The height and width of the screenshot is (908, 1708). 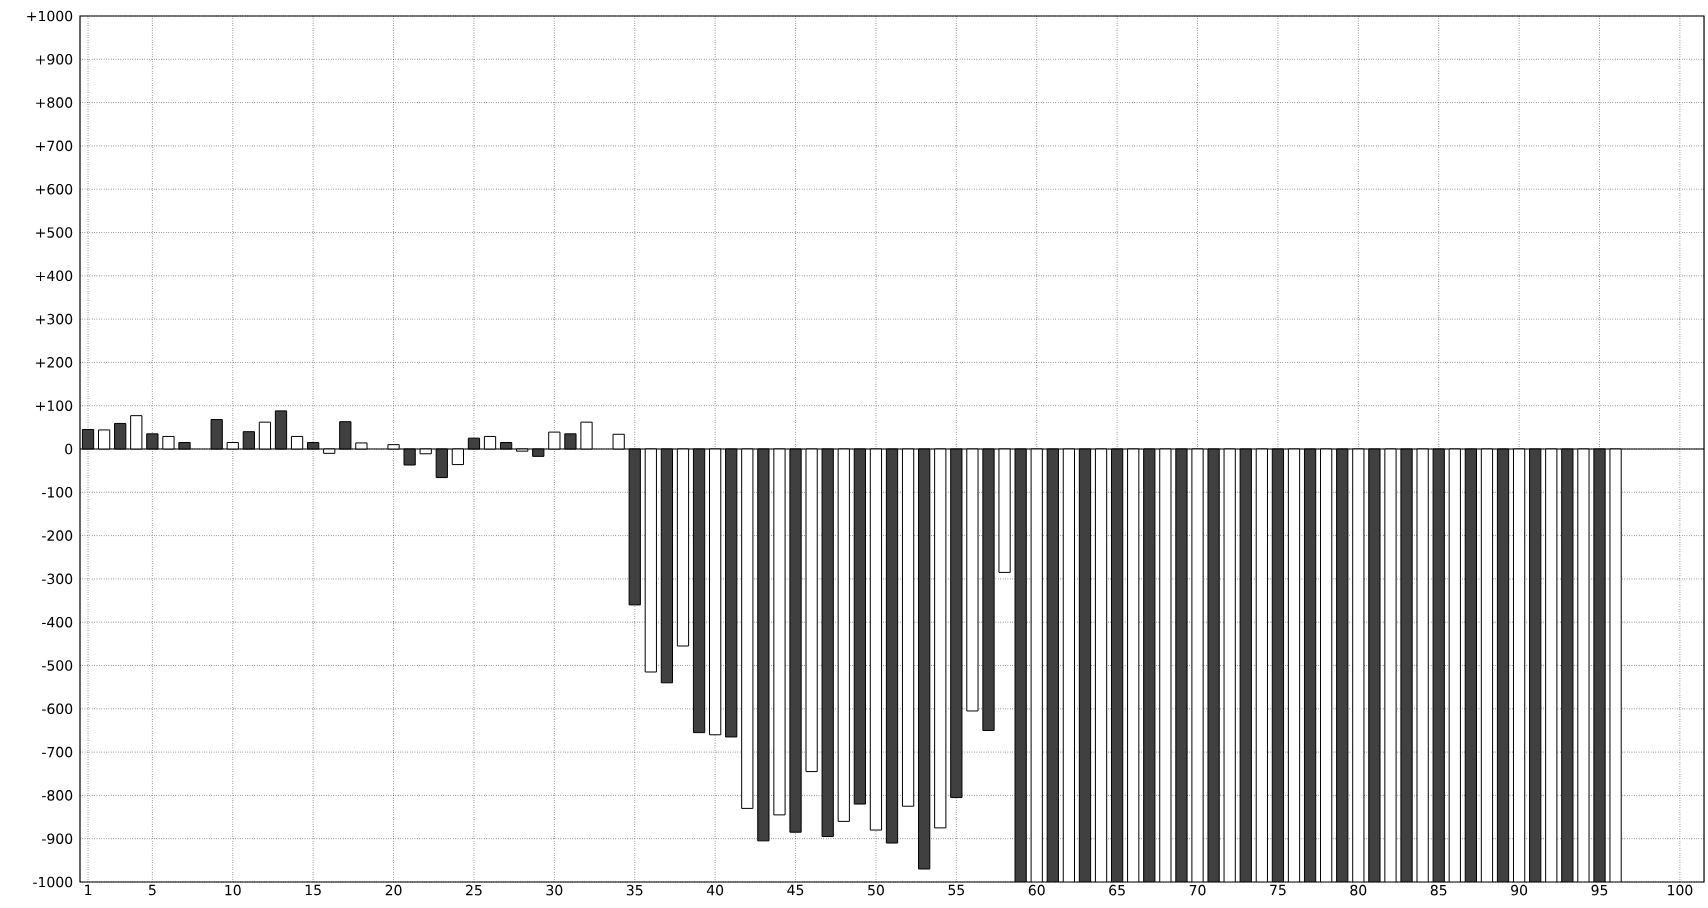 I want to click on y-tick-label: +700, so click(x=54, y=146).